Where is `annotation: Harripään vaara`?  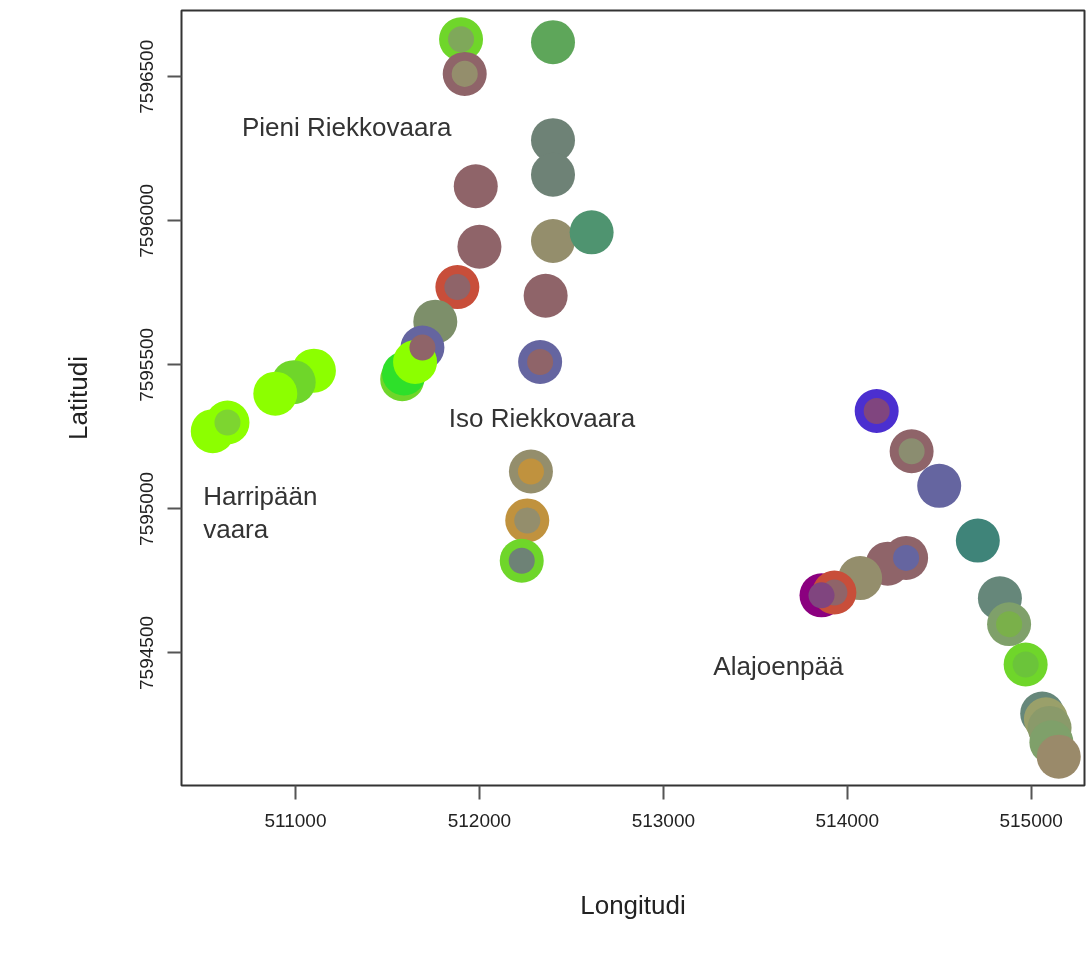 annotation: Harripään vaara is located at coordinates (260, 513).